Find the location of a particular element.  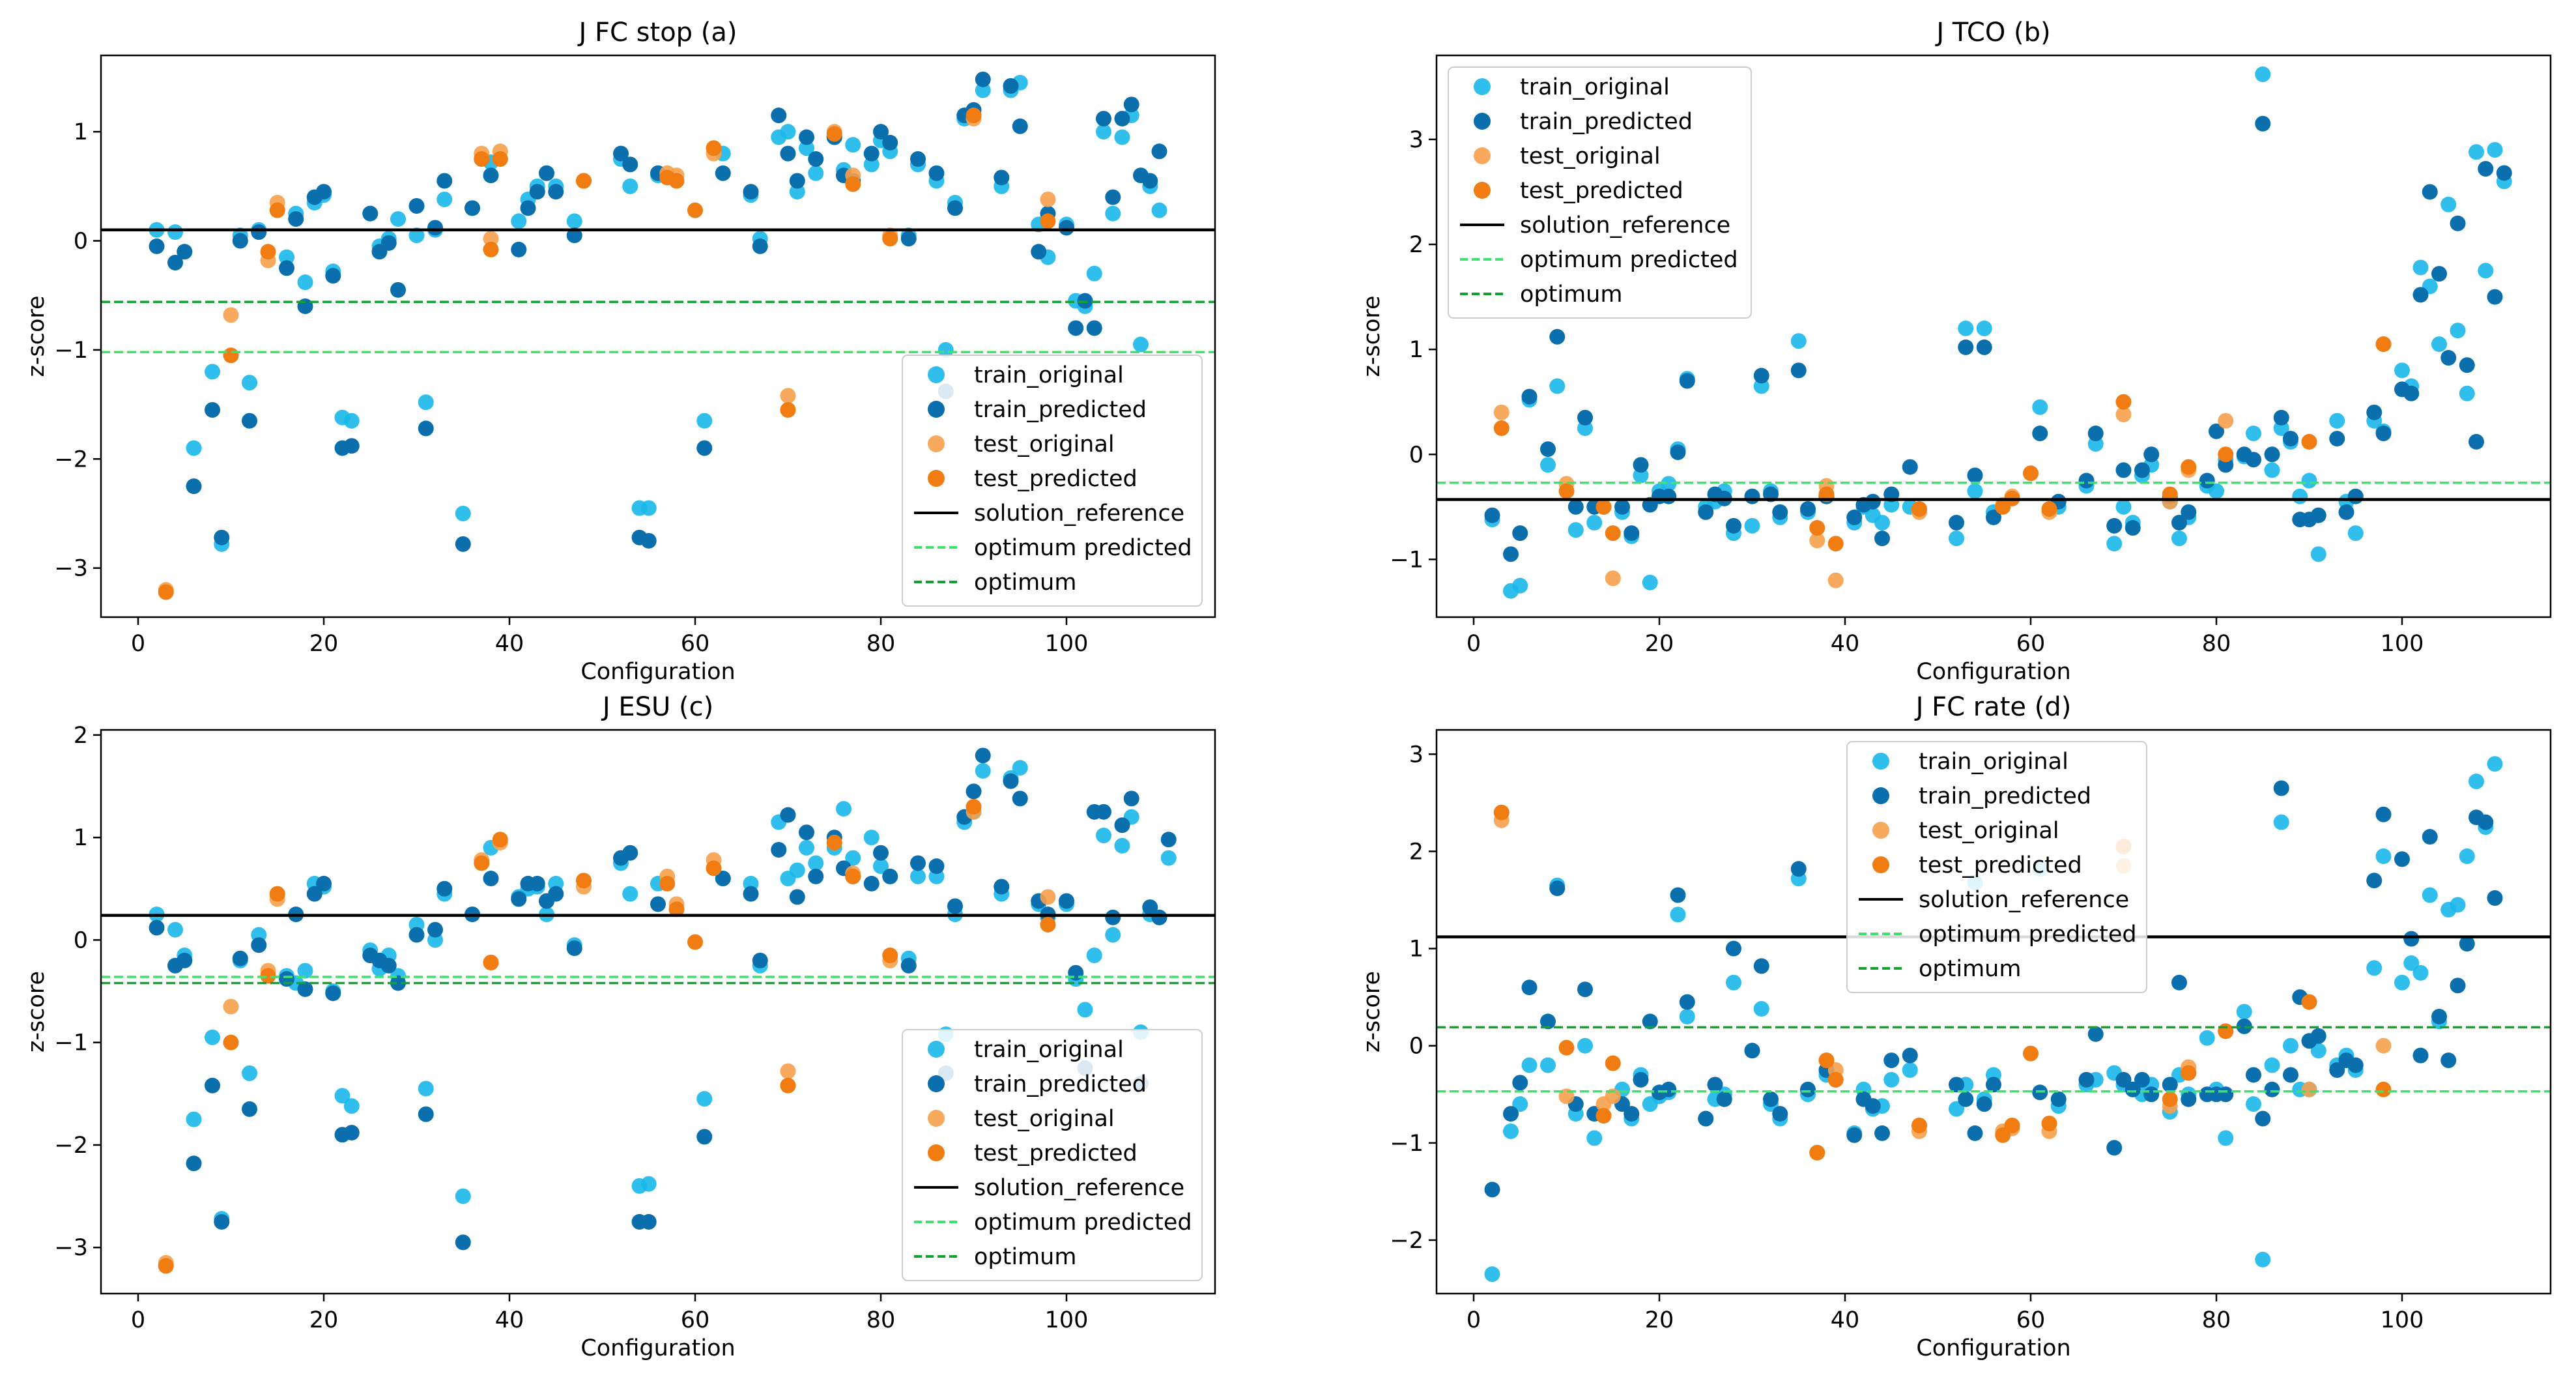

y-tick-label: −3 is located at coordinates (71, 569).